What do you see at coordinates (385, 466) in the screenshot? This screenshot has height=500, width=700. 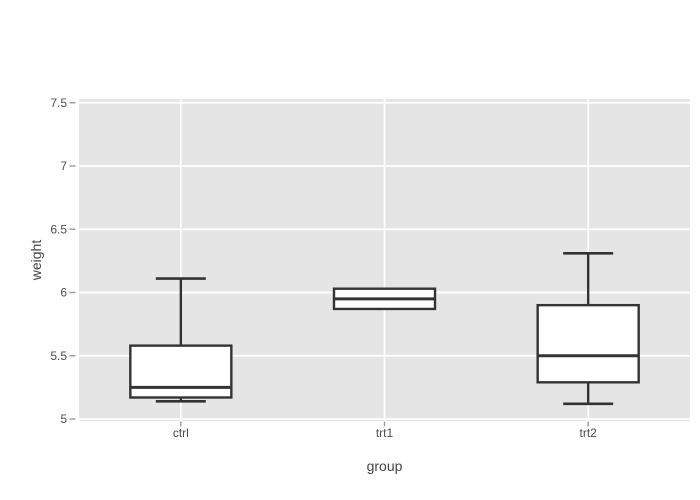 I see `x-axis-title: group` at bounding box center [385, 466].